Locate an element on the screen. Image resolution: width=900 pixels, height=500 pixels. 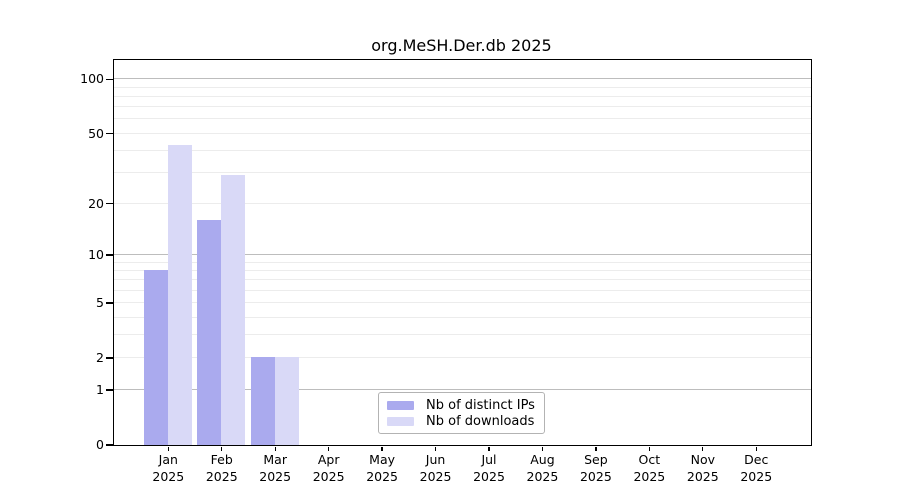
x-tick-month: Sep is located at coordinates (596, 459).